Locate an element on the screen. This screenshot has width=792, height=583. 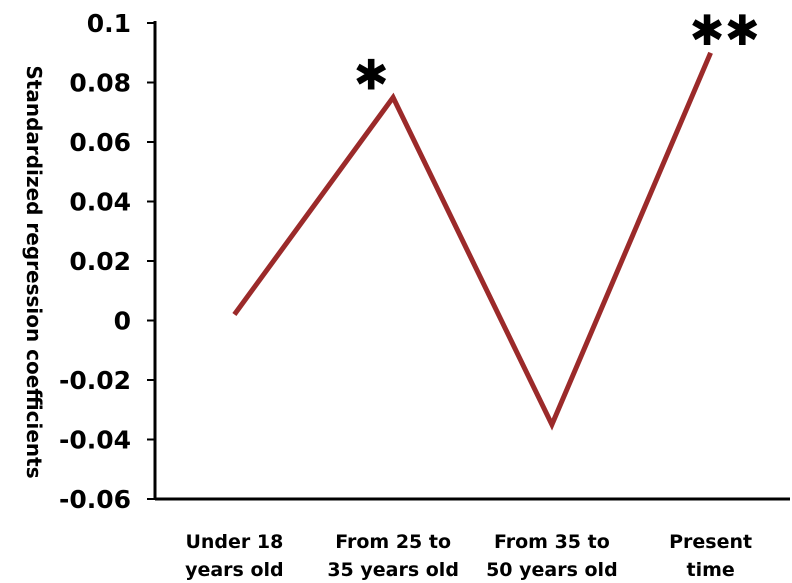
x-tick-label: Under 18 is located at coordinates (234, 542).